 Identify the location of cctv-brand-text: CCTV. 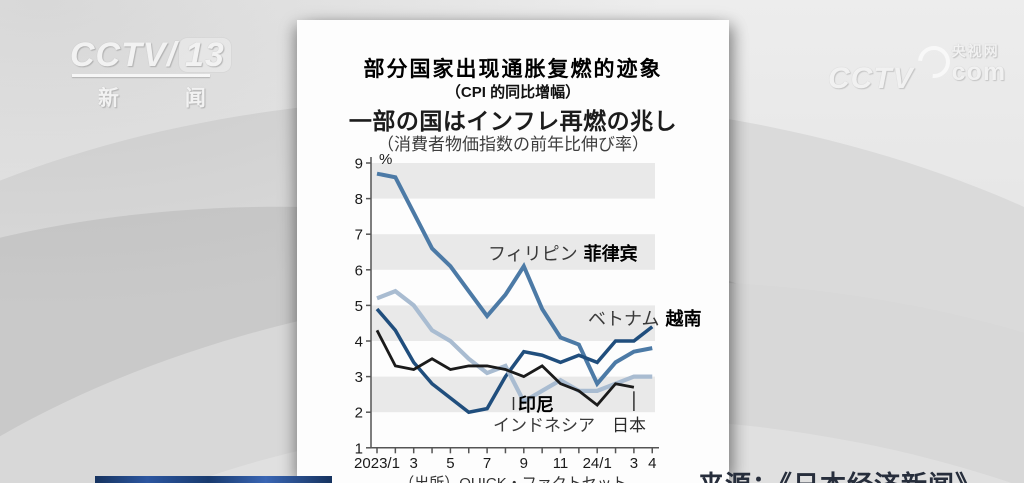
(118, 55).